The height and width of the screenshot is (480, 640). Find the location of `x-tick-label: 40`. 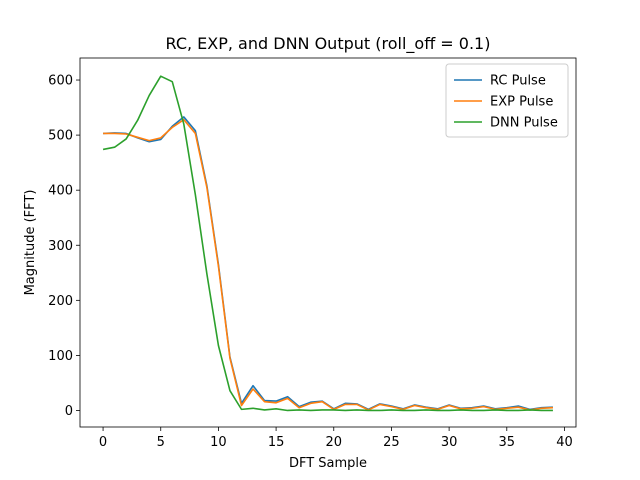

x-tick-label: 40 is located at coordinates (564, 442).